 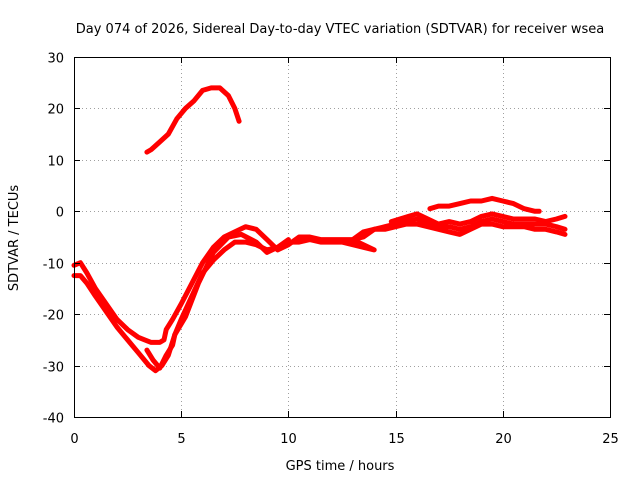 I want to click on y-tick-label: -20, so click(x=53, y=316).